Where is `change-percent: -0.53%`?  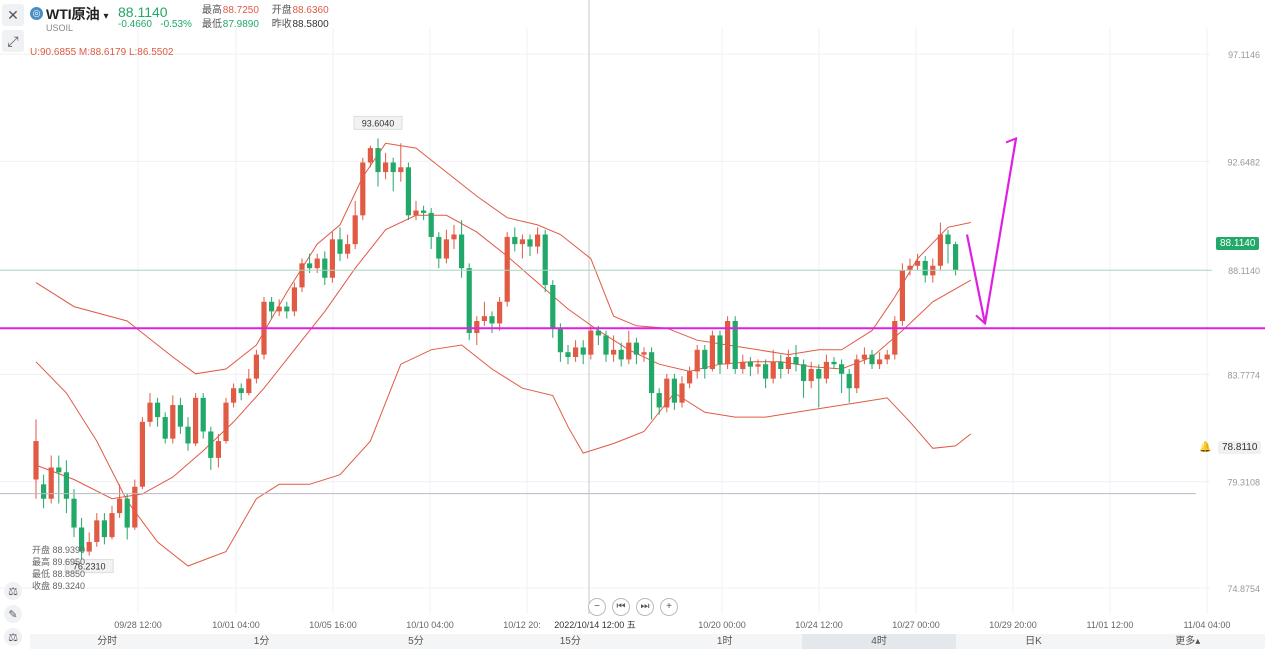
change-percent: -0.53% is located at coordinates (176, 24).